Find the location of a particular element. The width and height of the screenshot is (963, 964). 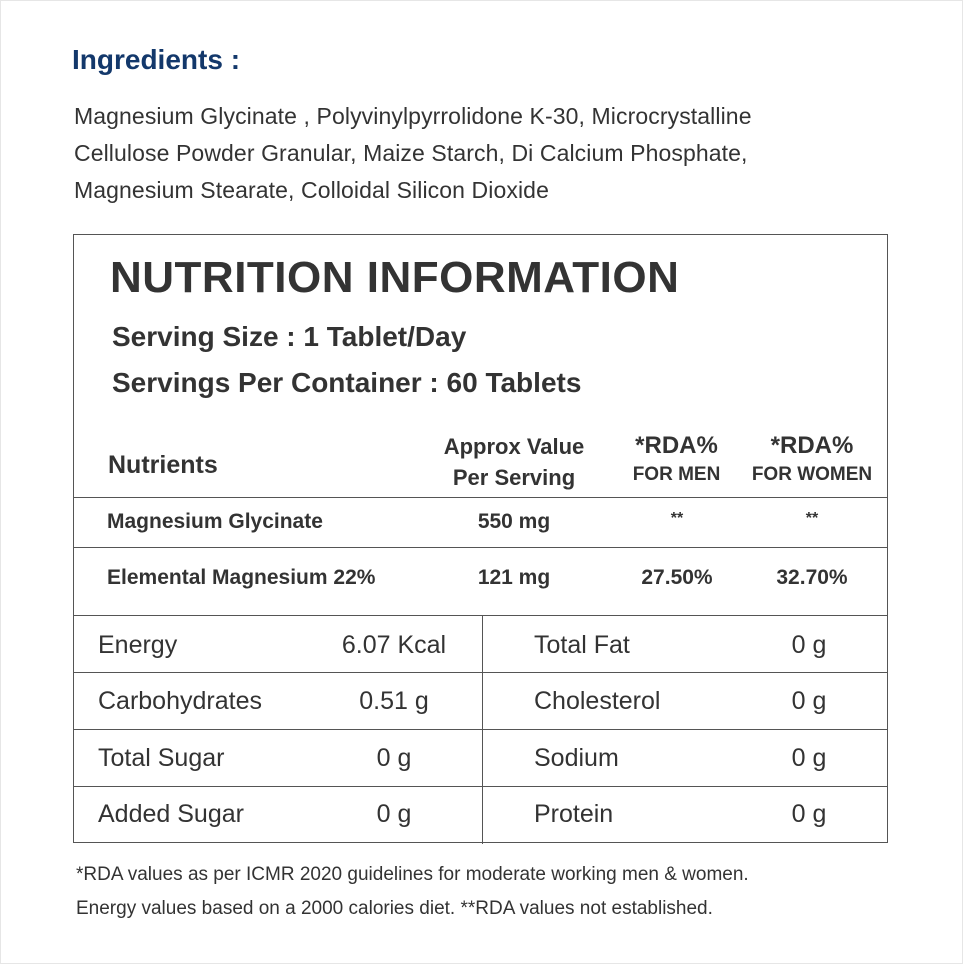

row-name: Elemental Magnesium 22% is located at coordinates (241, 577).